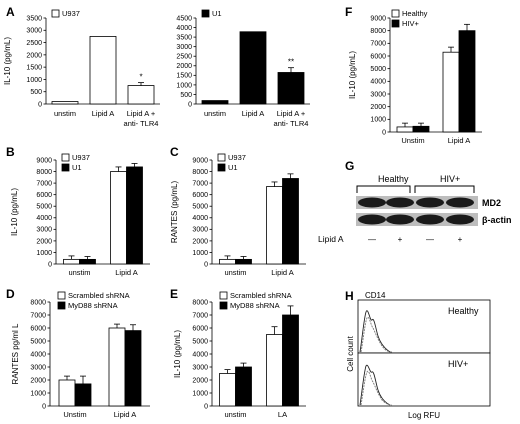  What do you see at coordinates (415, 209) in the screenshot?
I see `western-blot-panel: Healthy HIV+ MD2 β-actin Lipid A — + — +` at bounding box center [415, 209].